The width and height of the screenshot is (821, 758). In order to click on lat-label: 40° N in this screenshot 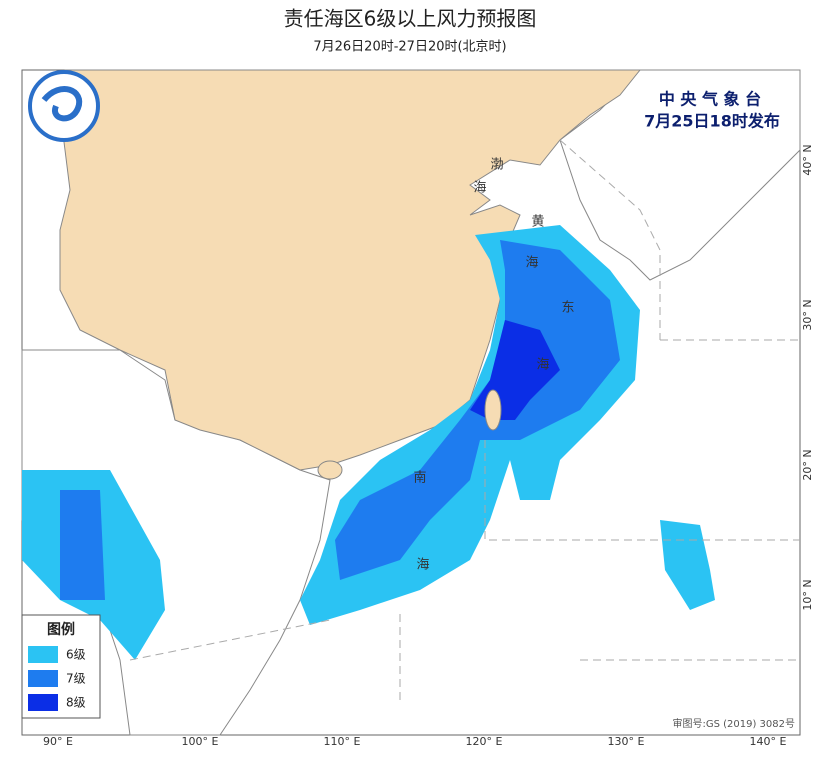, I will do `click(807, 159)`.